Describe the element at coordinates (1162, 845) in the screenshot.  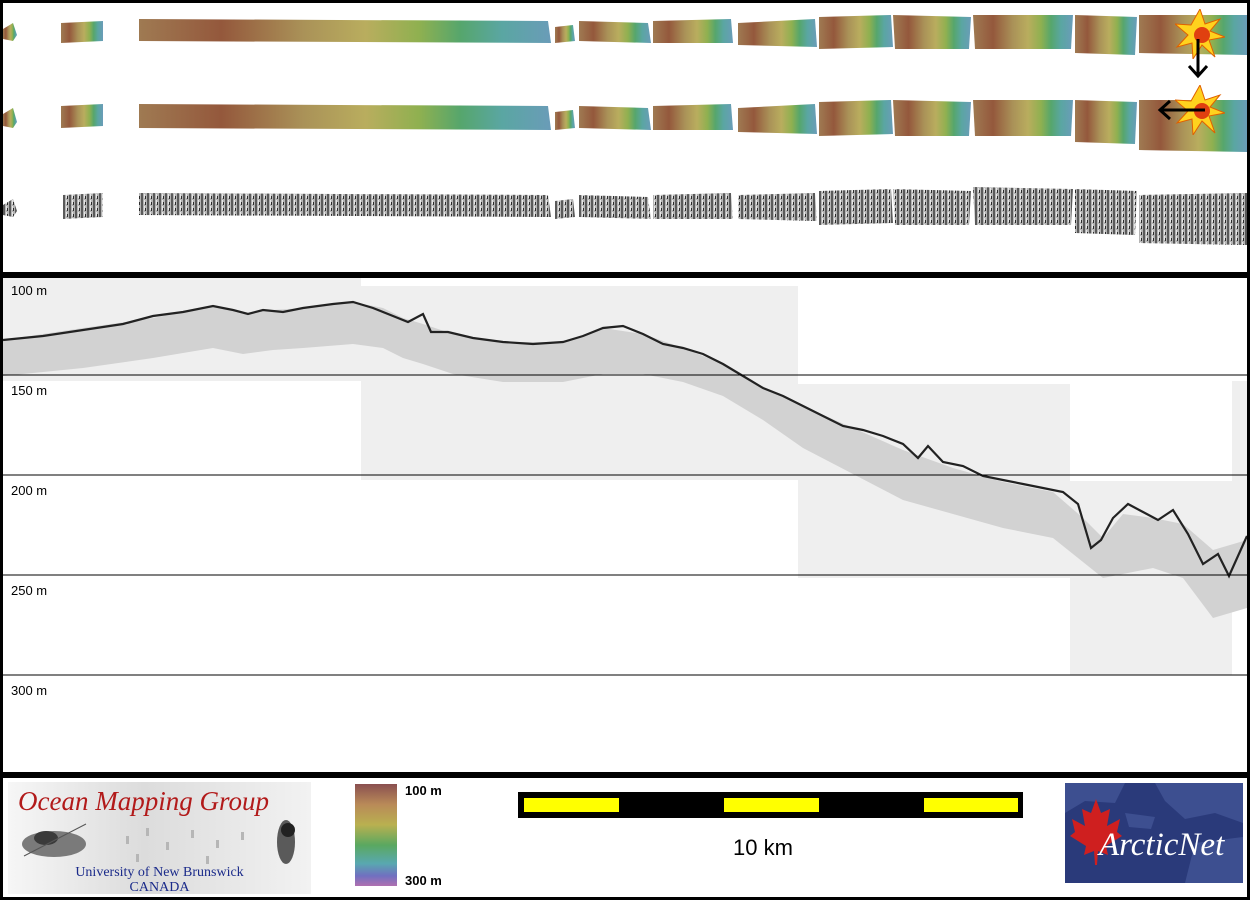
I see `arcticnet-wordmark: ArcticNet` at that location.